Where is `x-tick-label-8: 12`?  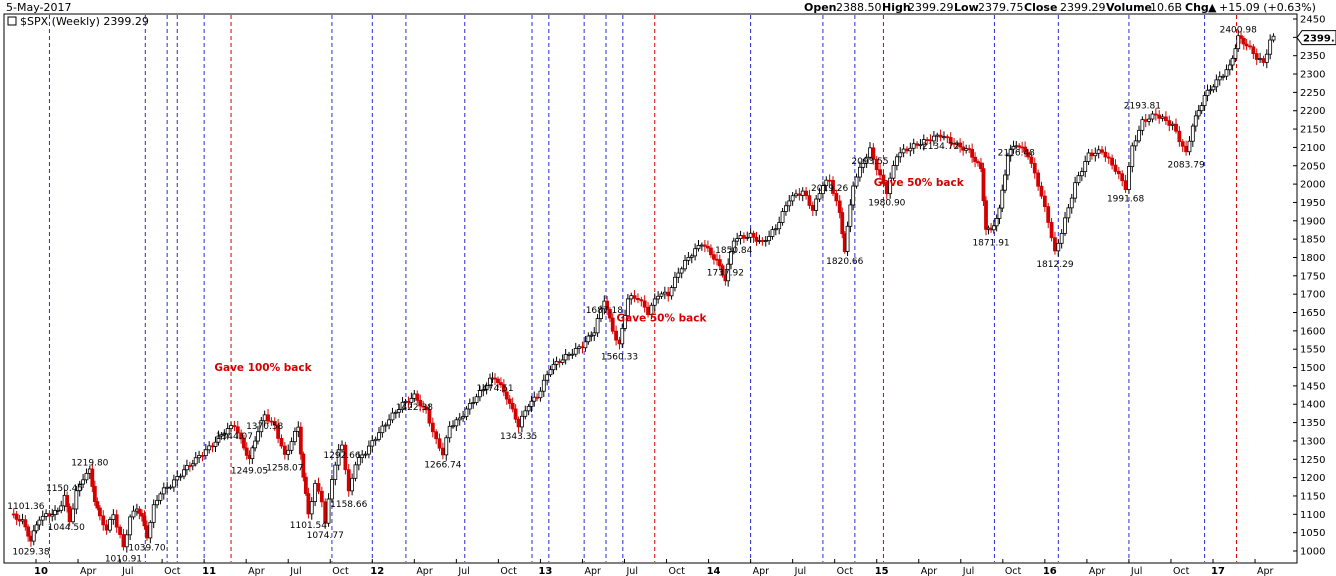 x-tick-label-8: 12 is located at coordinates (377, 571).